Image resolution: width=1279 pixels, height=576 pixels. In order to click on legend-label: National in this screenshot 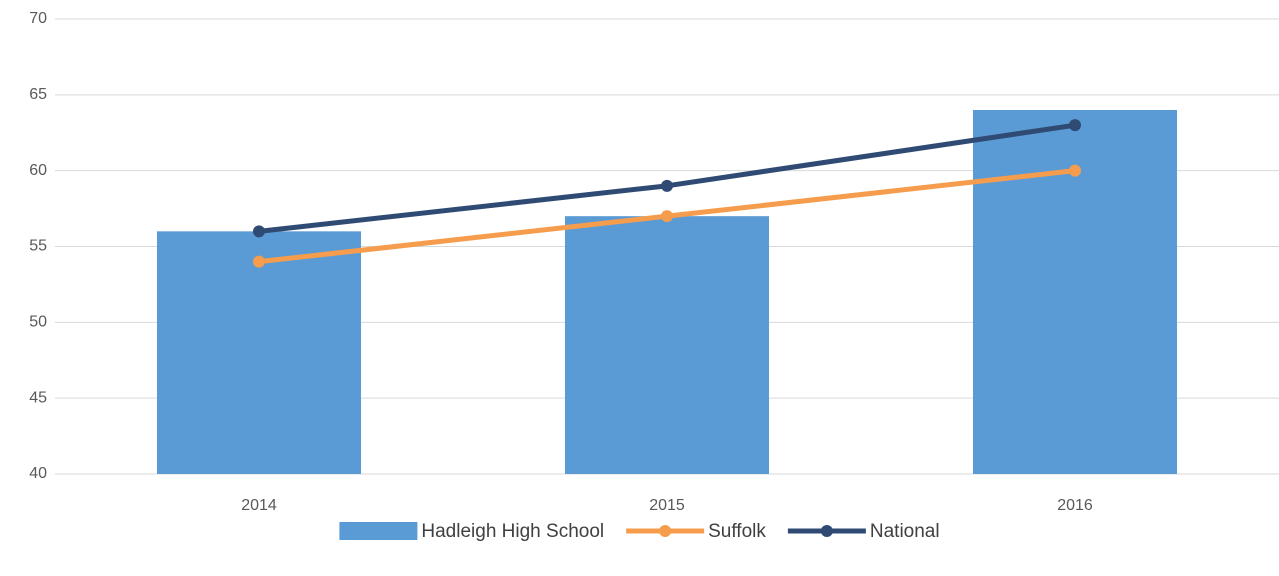, I will do `click(905, 531)`.